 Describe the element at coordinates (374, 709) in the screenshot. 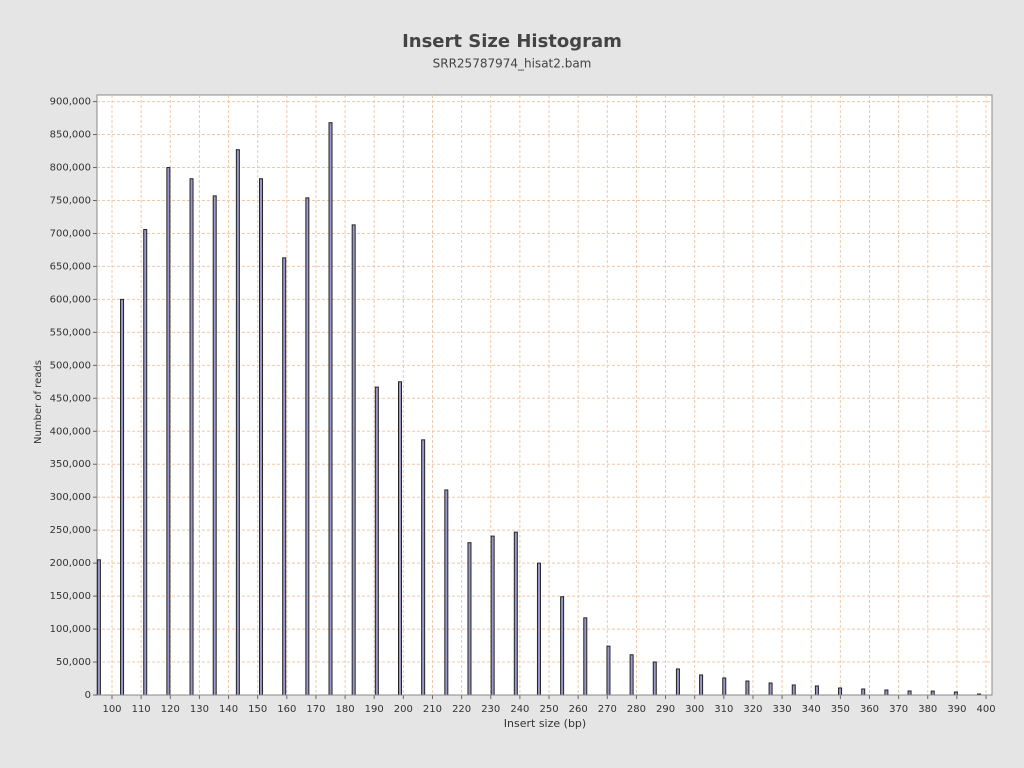

I see `x-tick-label: 190` at that location.